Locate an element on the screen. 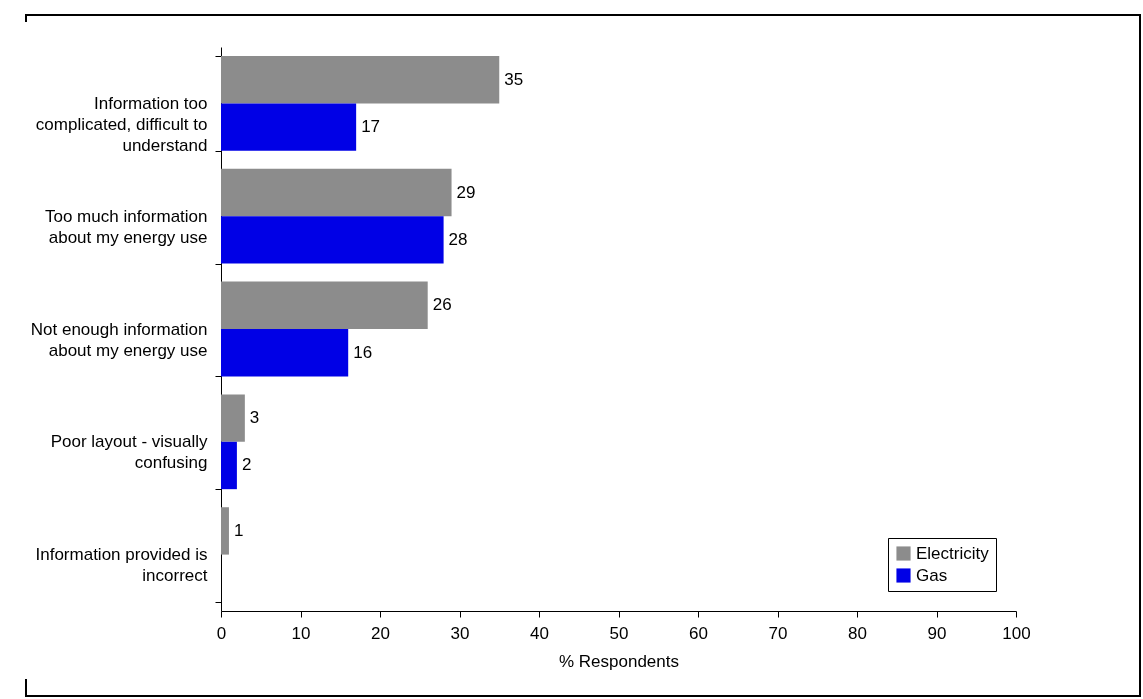  x-tick-label: 80 is located at coordinates (857, 633).